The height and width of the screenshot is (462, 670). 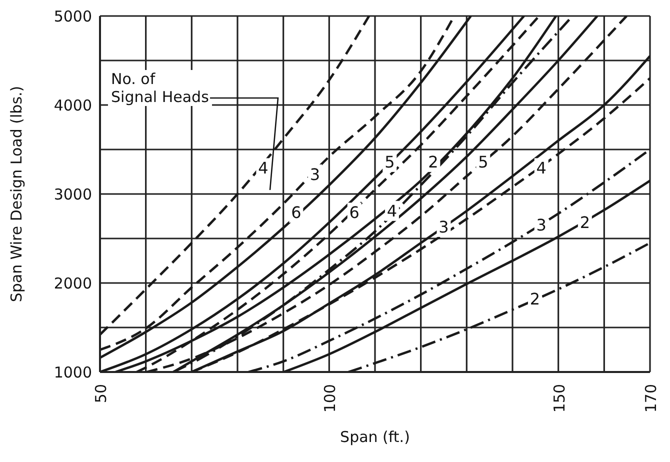 I want to click on y-tick-label: 5000, so click(x=73, y=16).